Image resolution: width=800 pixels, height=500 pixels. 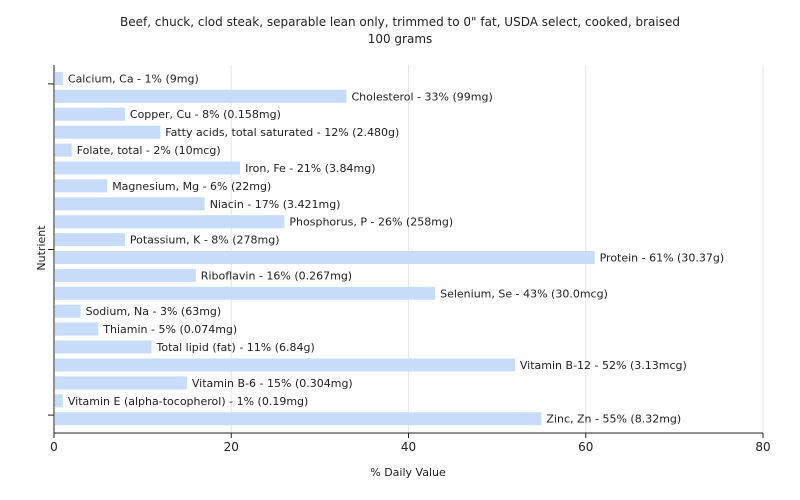 What do you see at coordinates (169, 329) in the screenshot?
I see `bar-label: Thiamin - 5% (0.074mg)` at bounding box center [169, 329].